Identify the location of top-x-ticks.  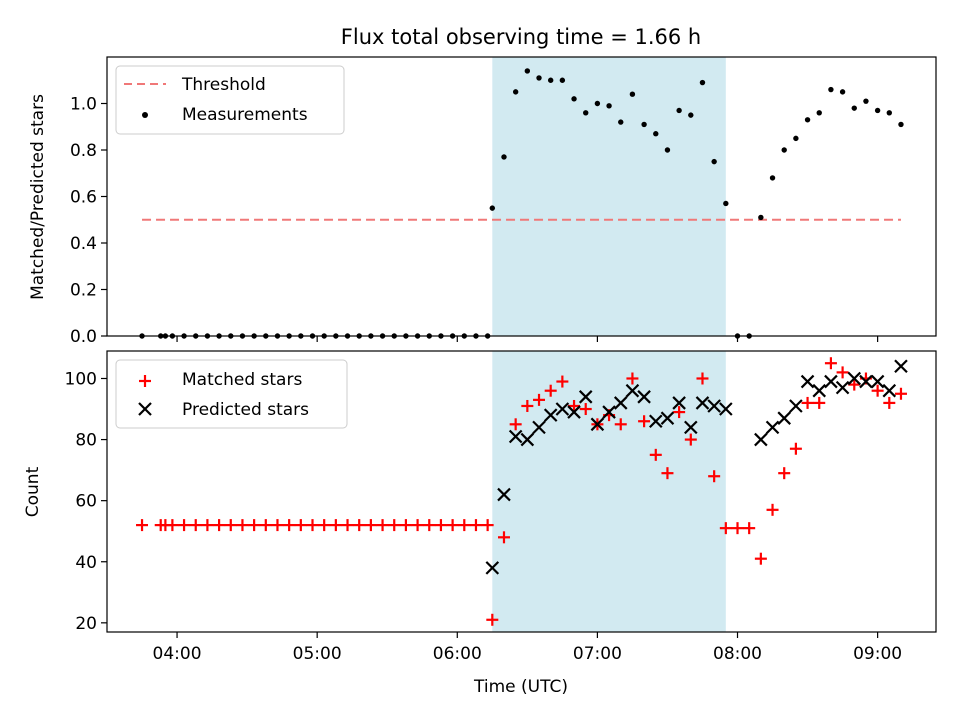
(527, 339).